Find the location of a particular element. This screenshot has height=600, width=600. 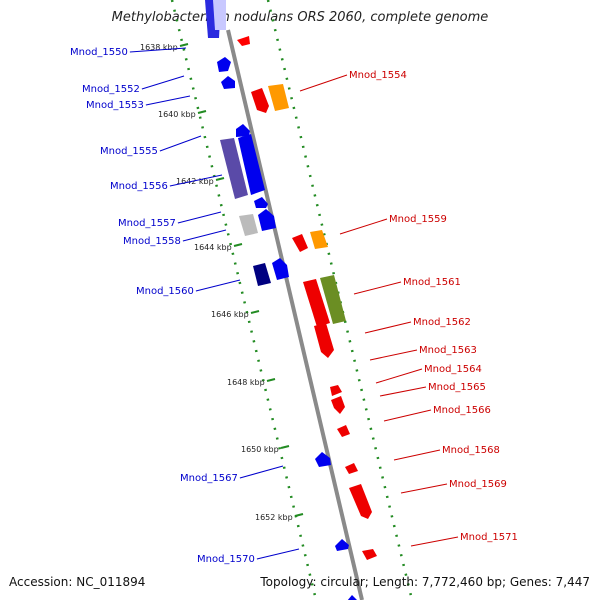

gene-label: Mnod_1568 is located at coordinates (471, 450).